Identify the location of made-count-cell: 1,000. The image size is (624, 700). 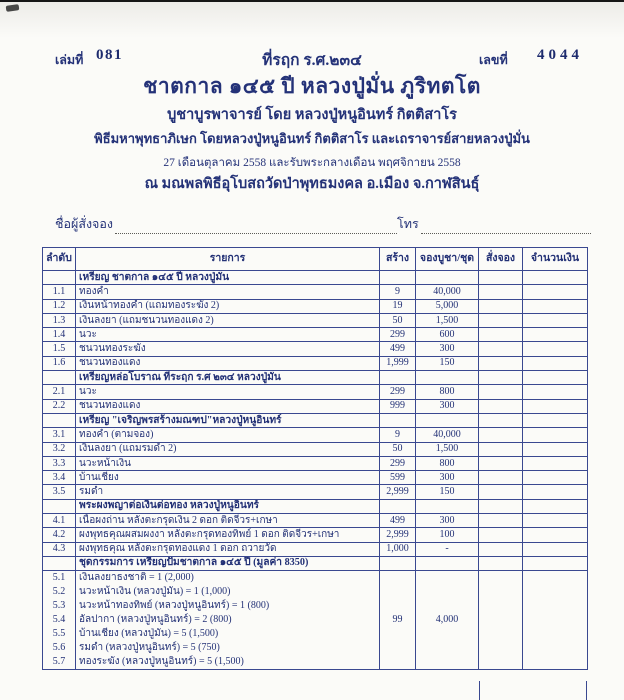
(397, 549).